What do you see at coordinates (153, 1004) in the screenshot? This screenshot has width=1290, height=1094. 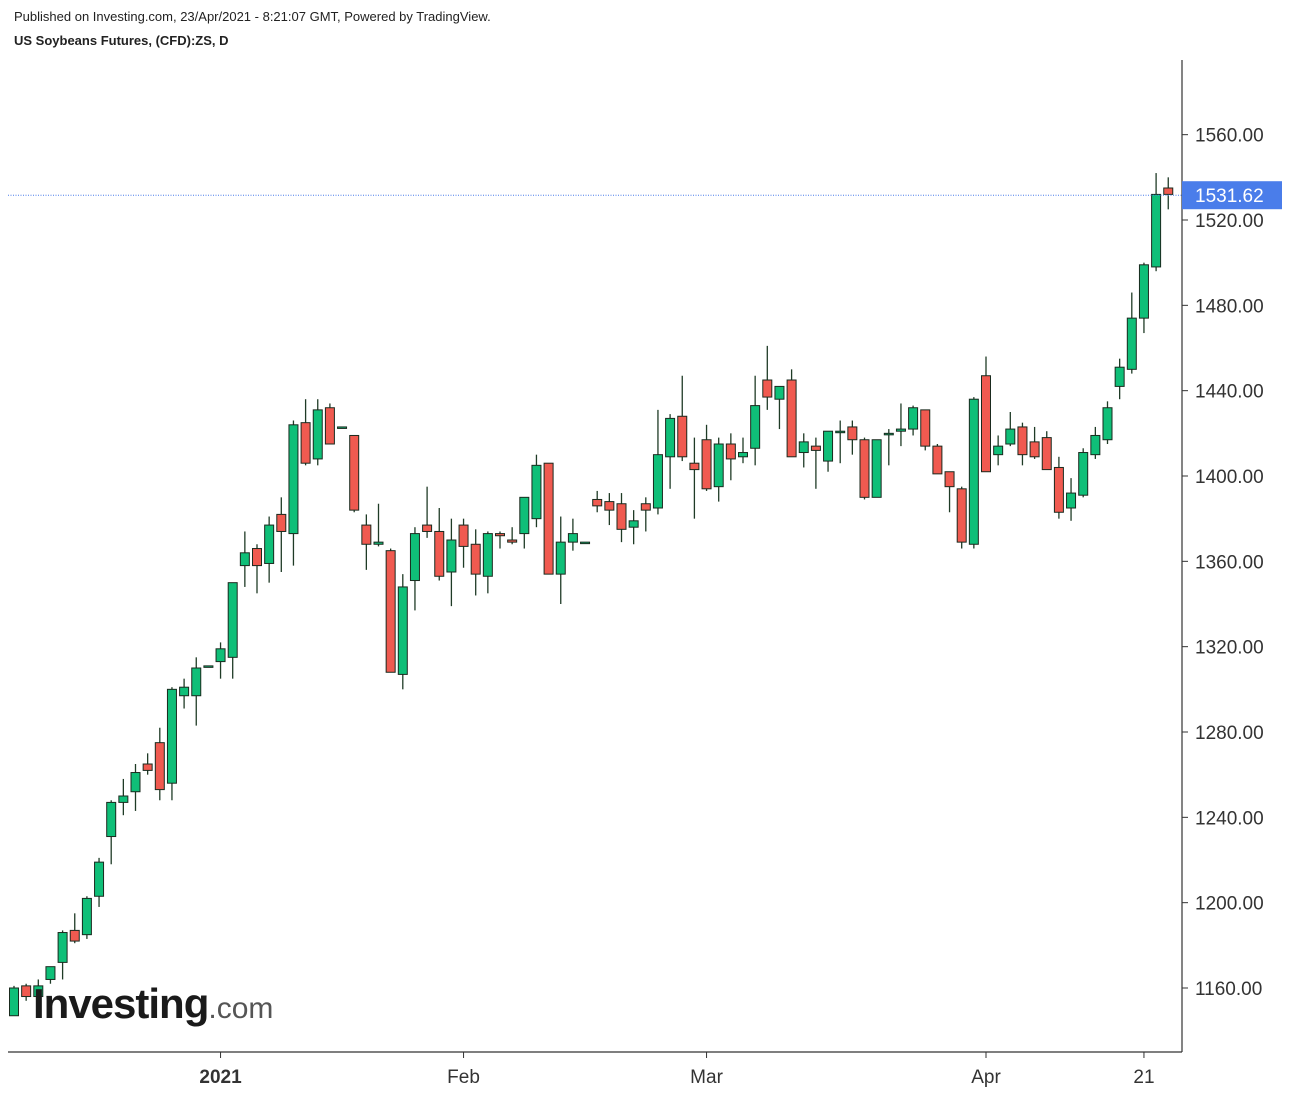 I see `investing-logo: Investing.com` at bounding box center [153, 1004].